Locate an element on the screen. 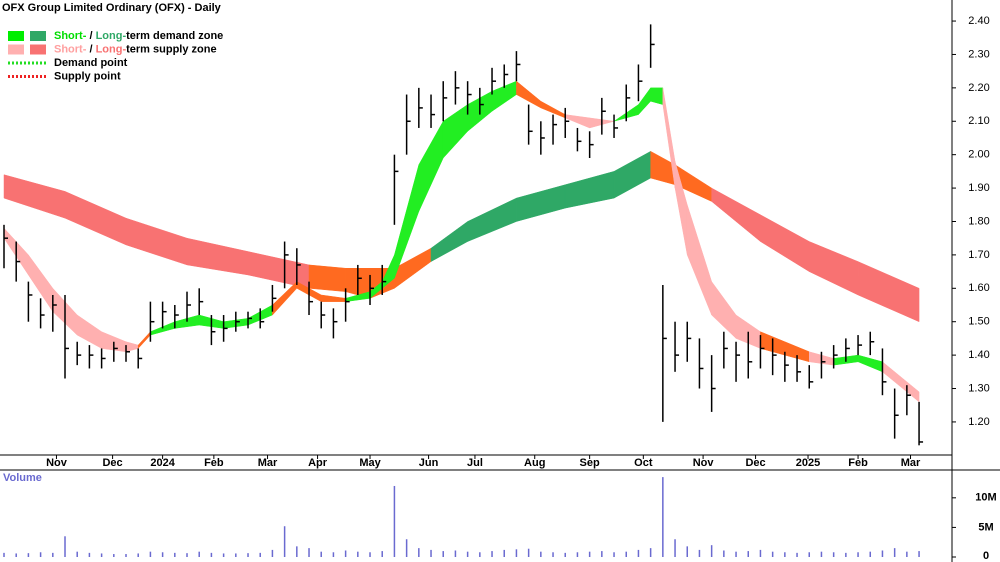 The height and width of the screenshot is (562, 1000). y-tick-label: 2.40 is located at coordinates (978, 21).